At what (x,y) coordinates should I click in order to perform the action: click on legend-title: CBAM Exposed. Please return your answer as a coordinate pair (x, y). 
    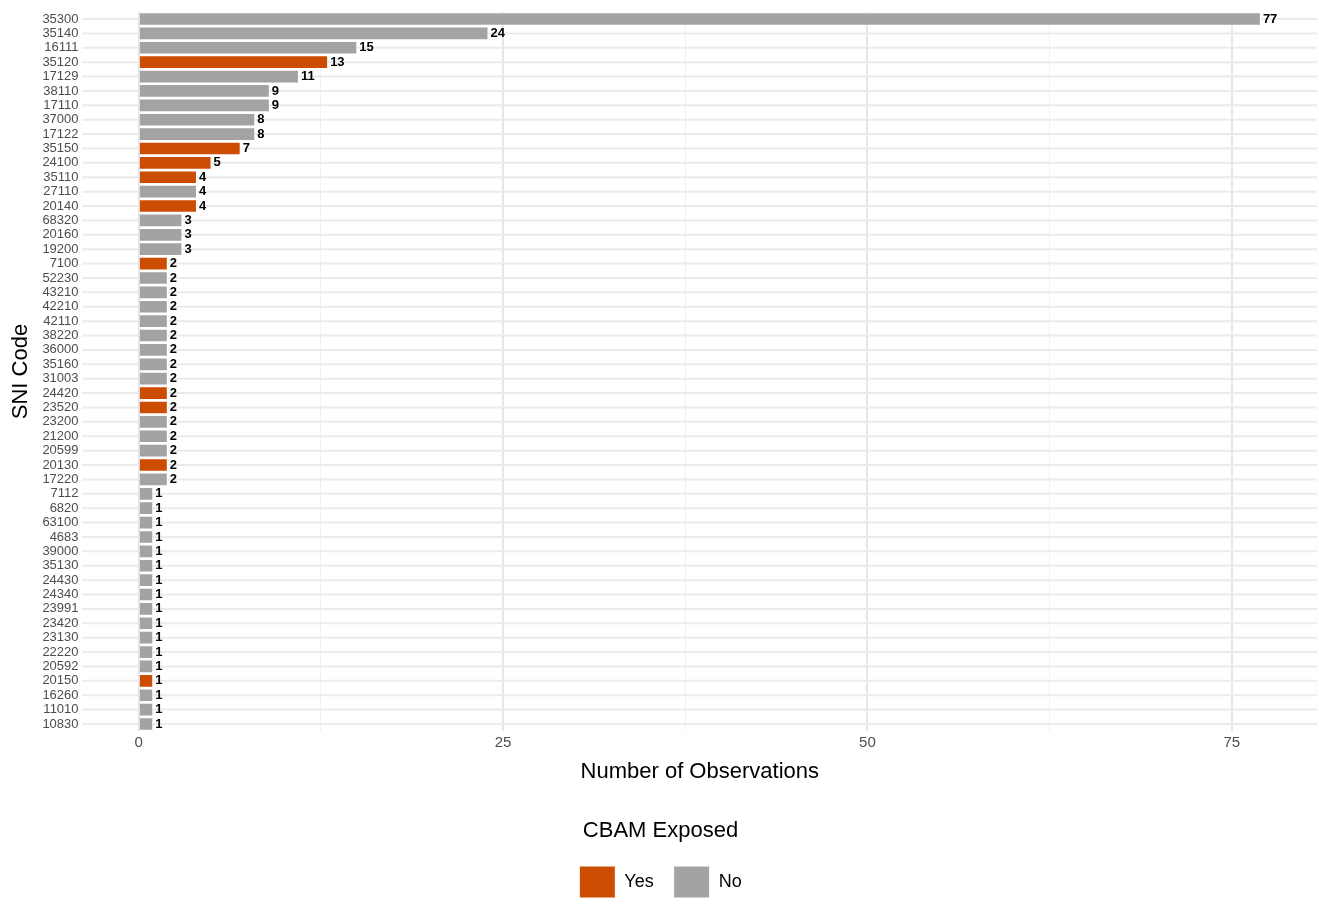
    Looking at the image, I should click on (660, 829).